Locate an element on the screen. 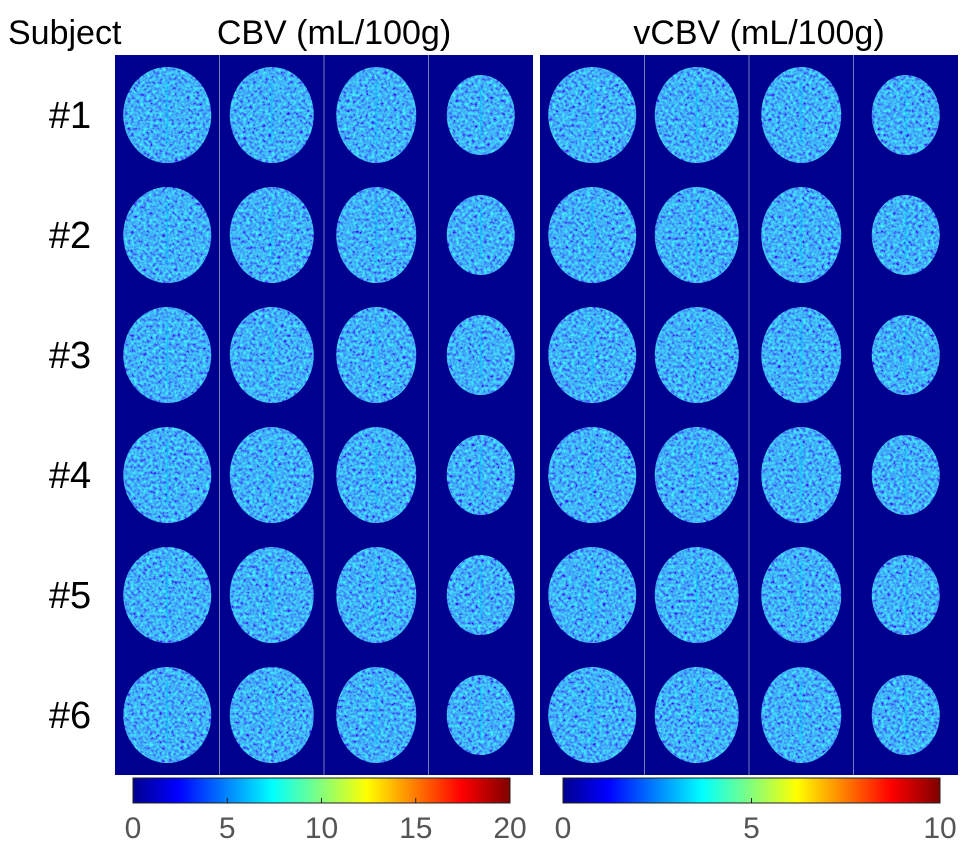 Image resolution: width=966 pixels, height=844 pixels. row-label: #1 is located at coordinates (70, 116).